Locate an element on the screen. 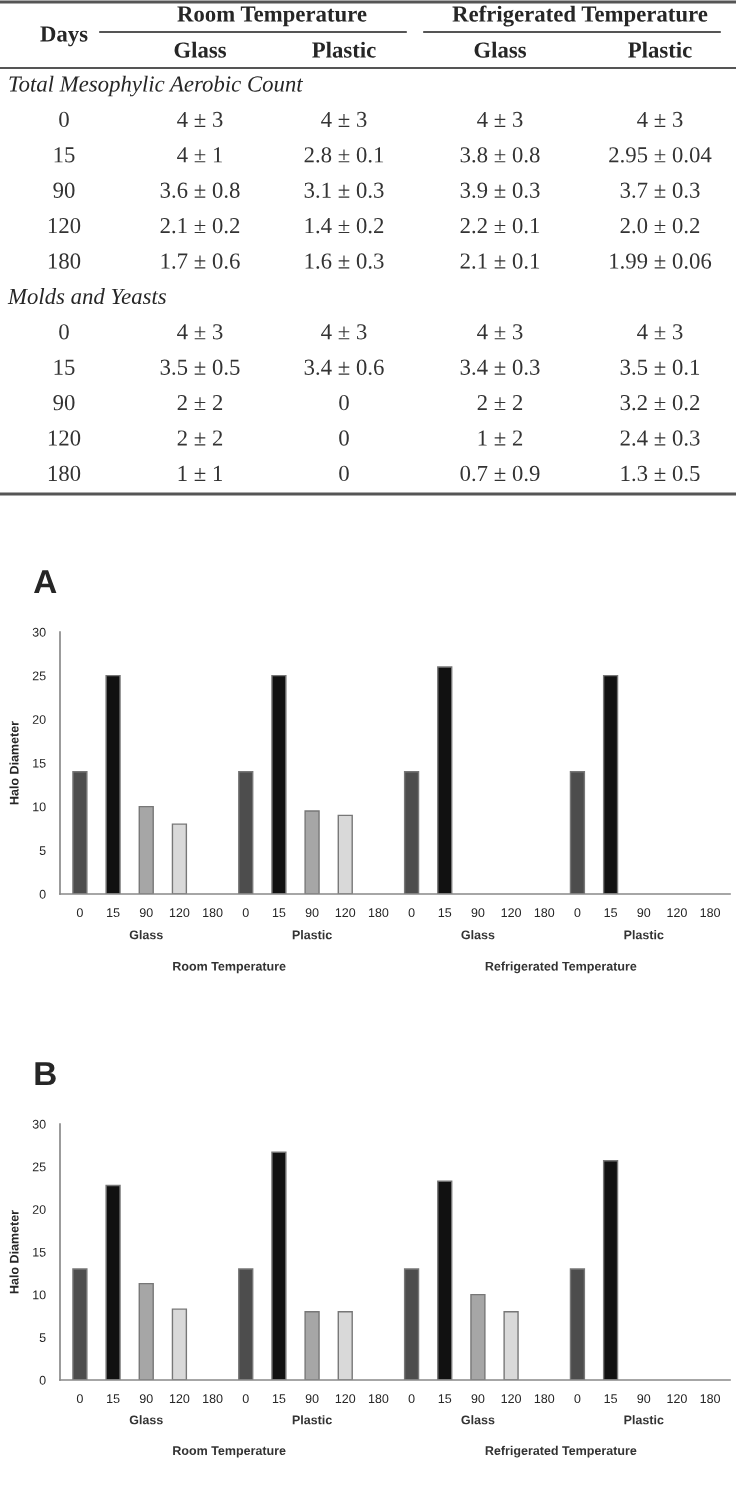 This screenshot has height=1502, width=736. text: 2.4 ± 0.3 is located at coordinates (660, 438).